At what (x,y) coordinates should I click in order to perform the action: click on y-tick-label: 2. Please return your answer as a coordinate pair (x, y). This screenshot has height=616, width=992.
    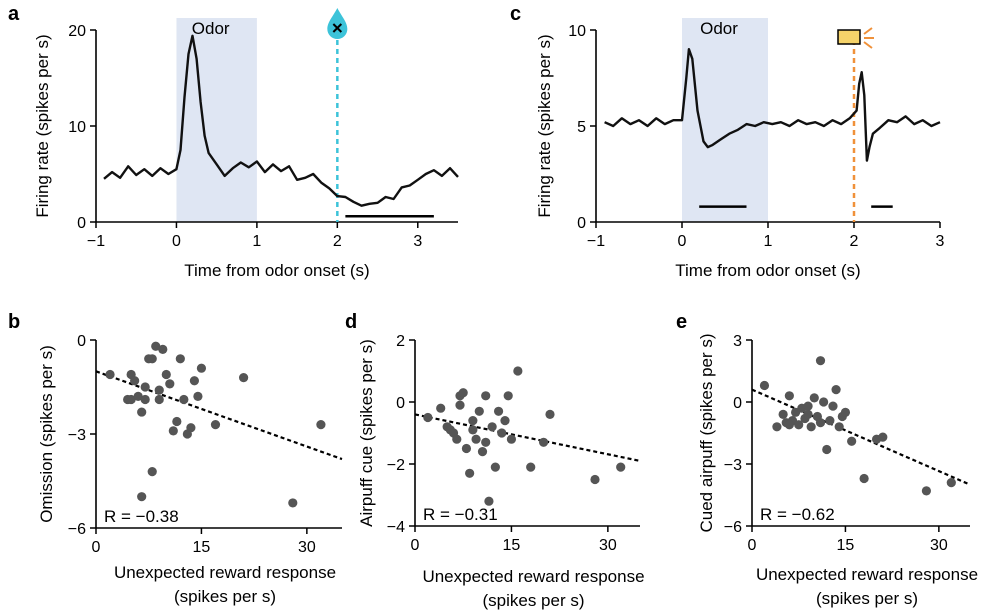
    Looking at the image, I should click on (400, 341).